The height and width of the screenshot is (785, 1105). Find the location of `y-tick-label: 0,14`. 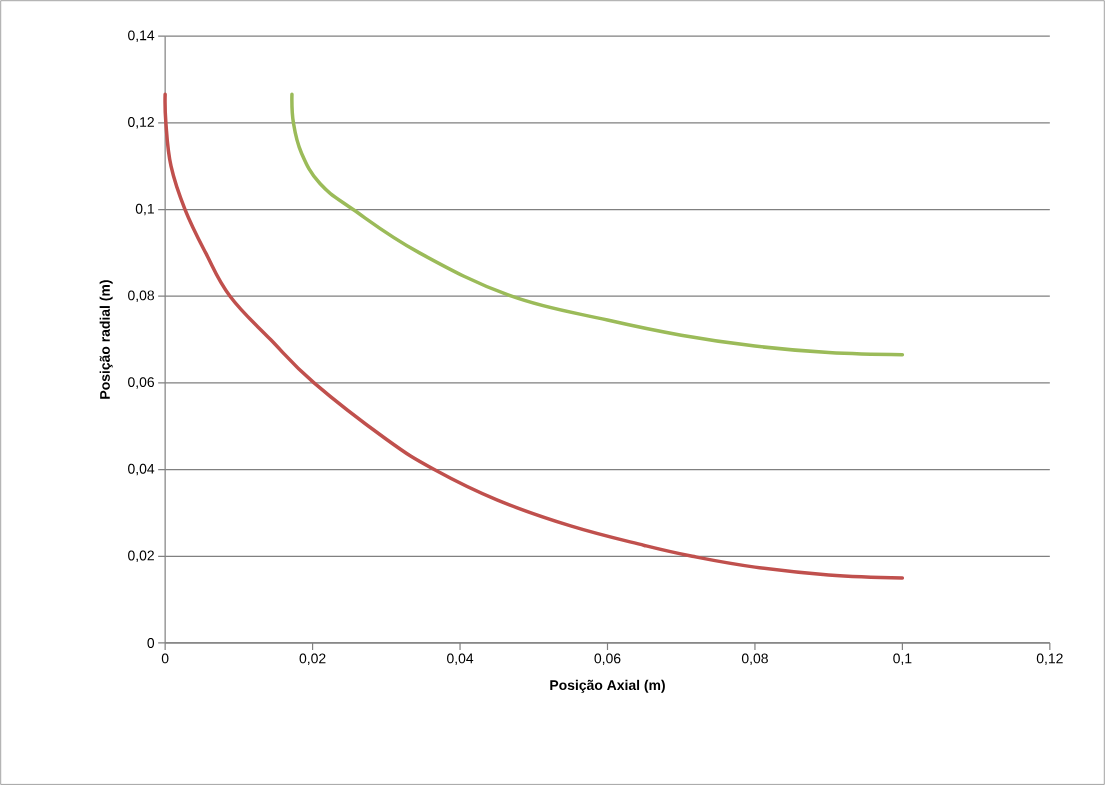

y-tick-label: 0,14 is located at coordinates (141, 36).